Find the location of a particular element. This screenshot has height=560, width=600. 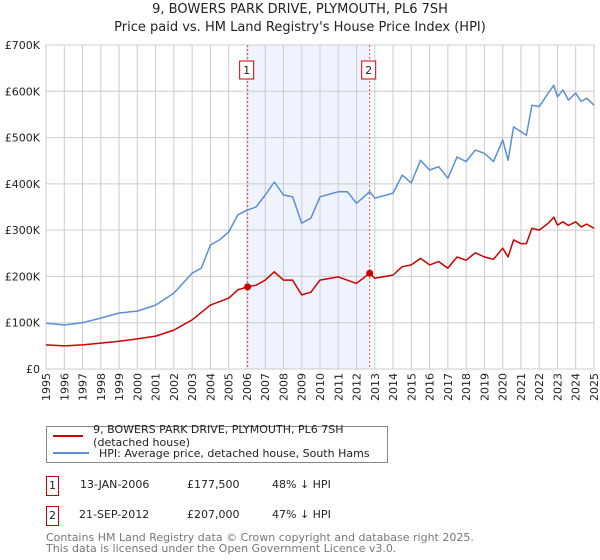

x-tick-label: 1999 is located at coordinates (119, 387).